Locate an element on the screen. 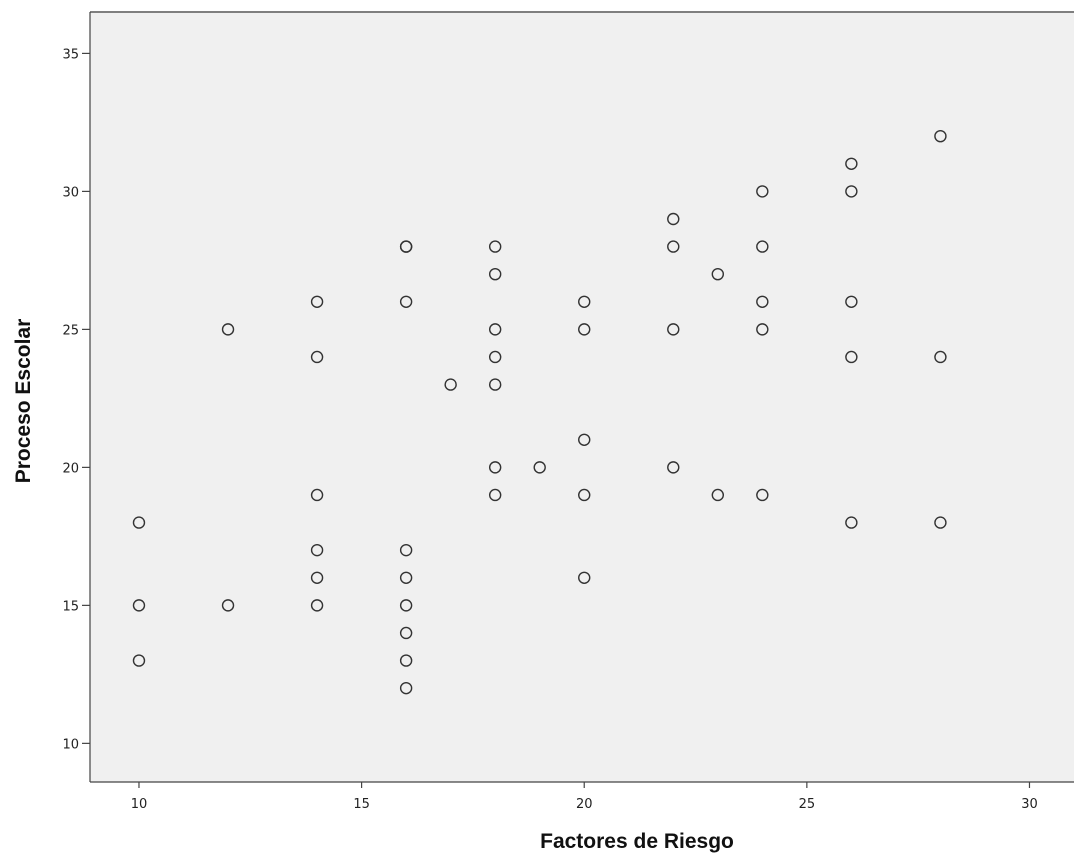 The width and height of the screenshot is (1074, 862). y-tick-label: 30 is located at coordinates (70, 192).